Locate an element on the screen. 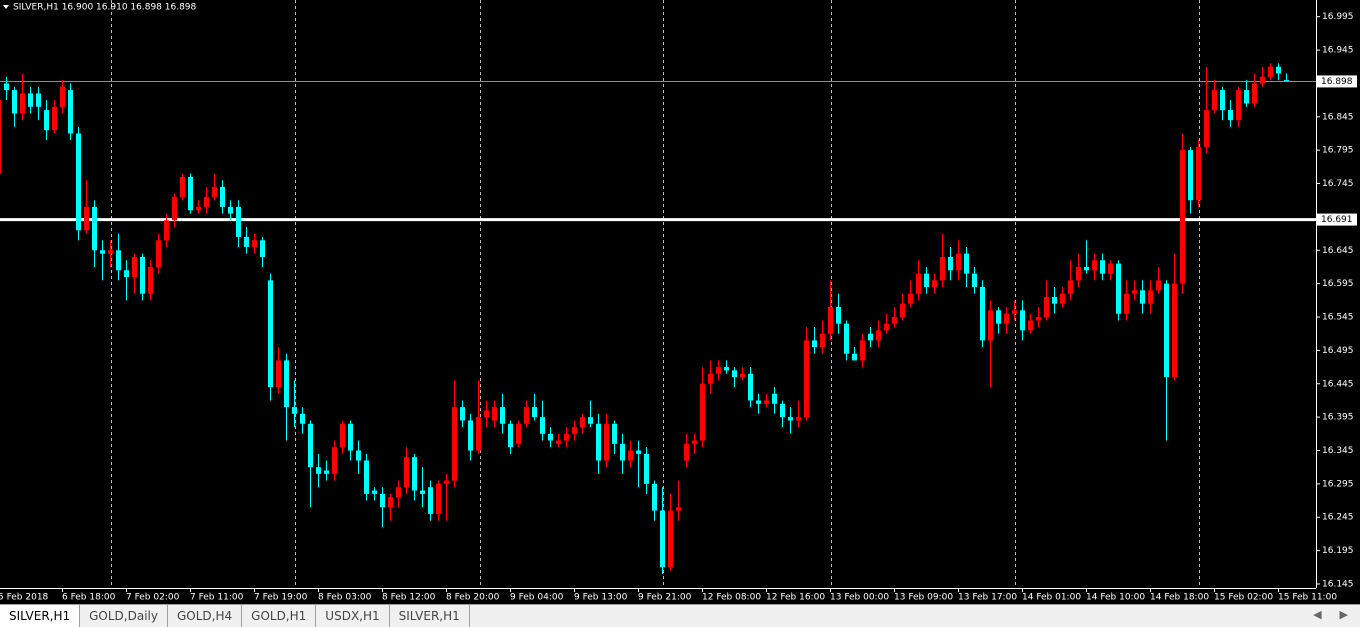 Image resolution: width=1360 pixels, height=627 pixels. x-tick-label: 12 Feb 08:00 is located at coordinates (731, 598).